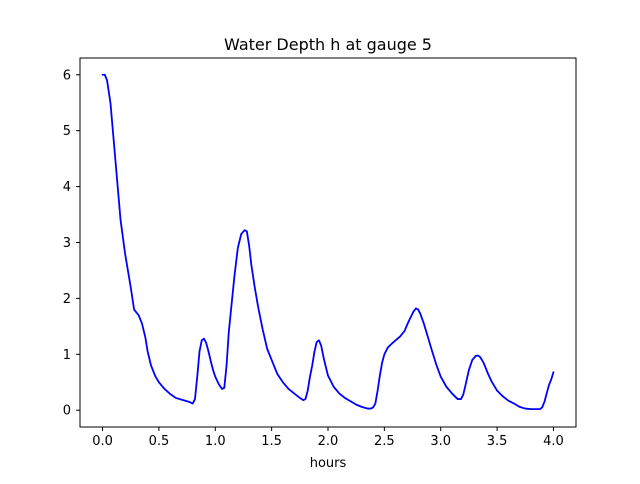 The width and height of the screenshot is (640, 484). What do you see at coordinates (71, 243) in the screenshot?
I see `y-axis-ticks: 0 1 2 3 4 5 6` at bounding box center [71, 243].